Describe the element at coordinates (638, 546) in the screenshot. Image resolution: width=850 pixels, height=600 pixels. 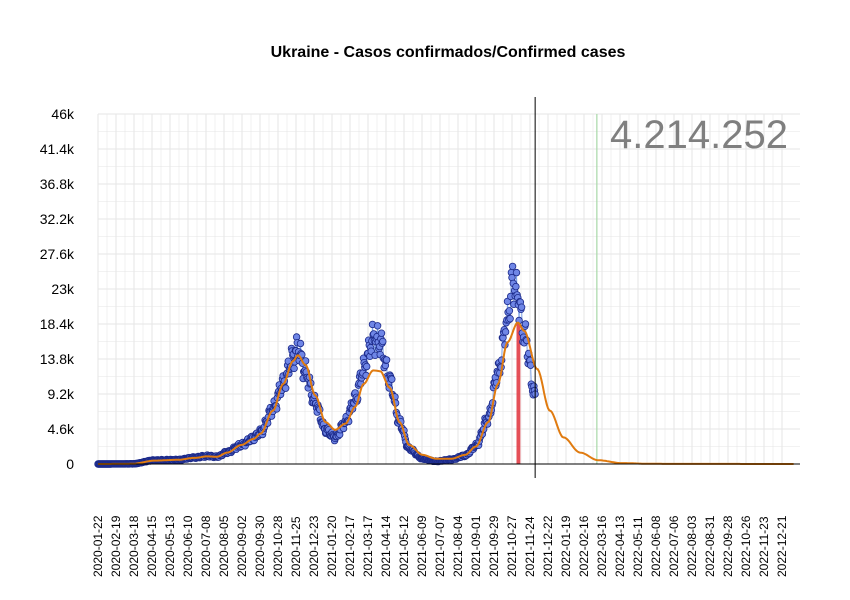
I see `x-tick-label: 2022-05-11` at that location.